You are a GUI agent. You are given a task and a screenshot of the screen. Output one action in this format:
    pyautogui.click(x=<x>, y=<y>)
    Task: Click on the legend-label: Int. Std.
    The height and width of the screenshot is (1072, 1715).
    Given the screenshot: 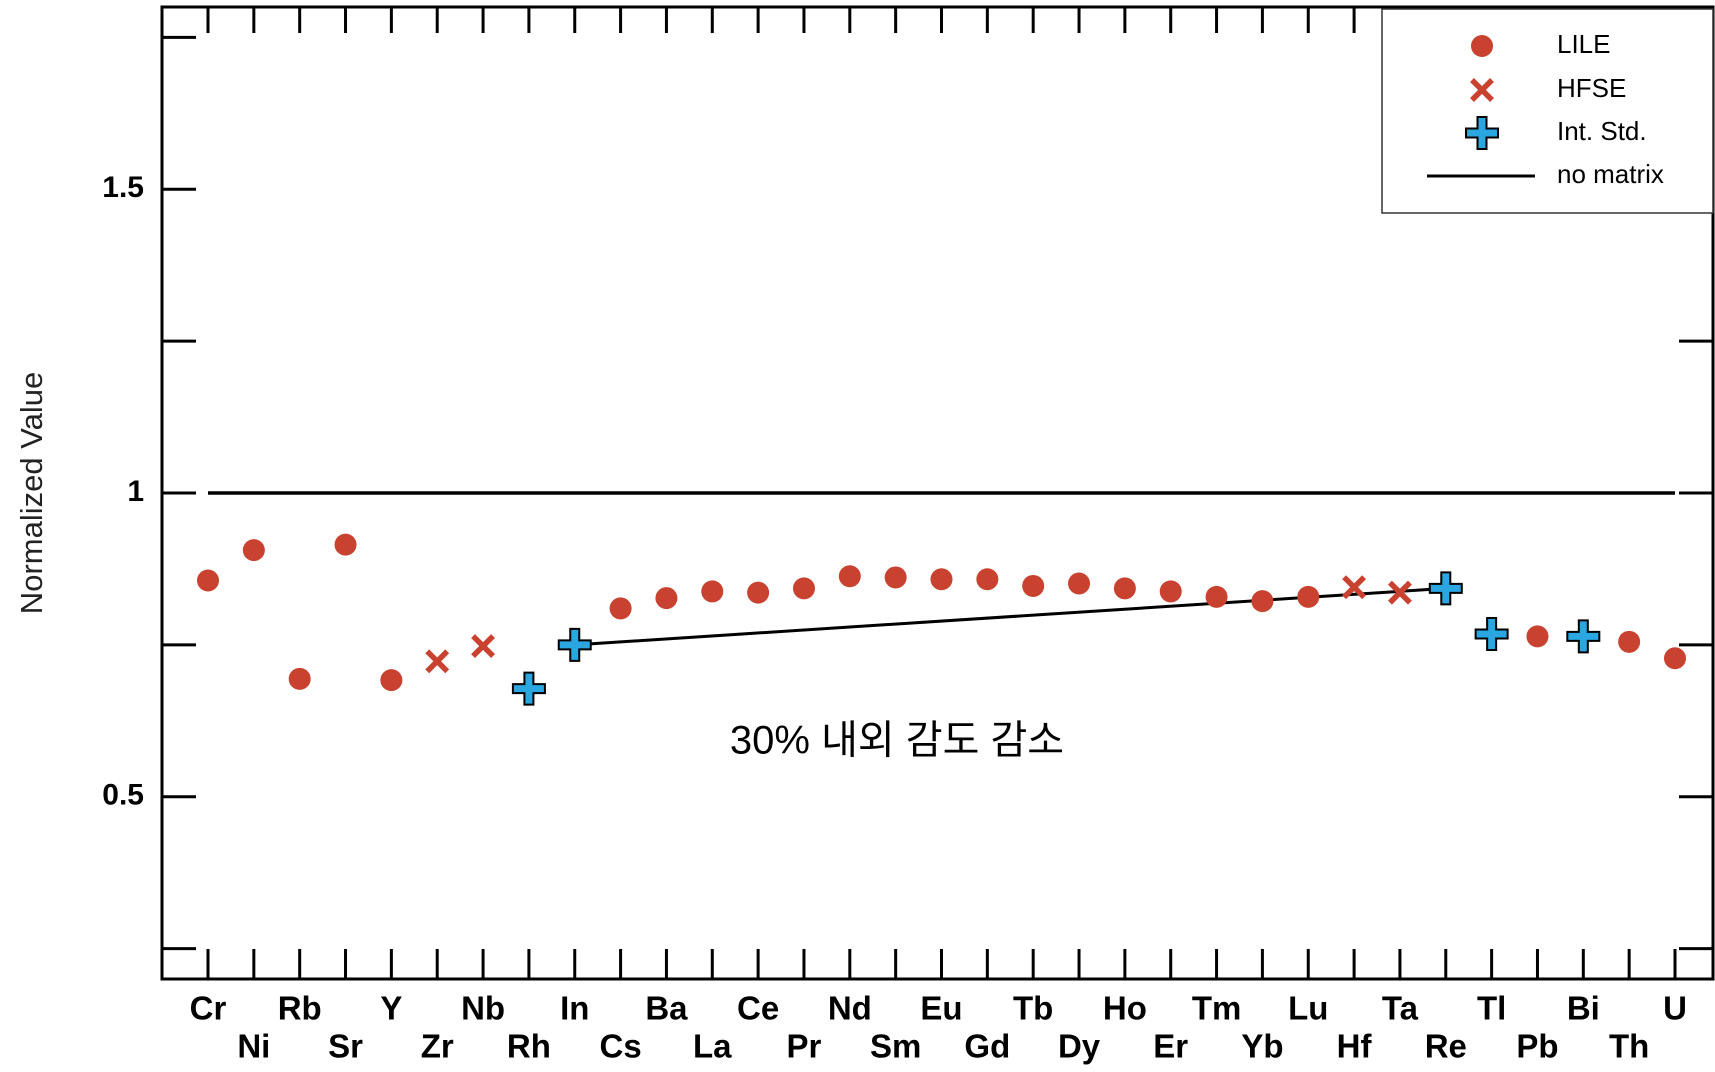 What is the action you would take?
    pyautogui.click(x=1602, y=131)
    